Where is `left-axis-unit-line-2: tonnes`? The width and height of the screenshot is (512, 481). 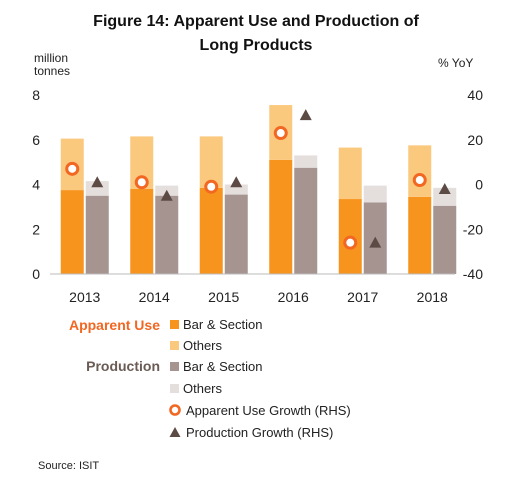
left-axis-unit-line-2: tonnes is located at coordinates (52, 71).